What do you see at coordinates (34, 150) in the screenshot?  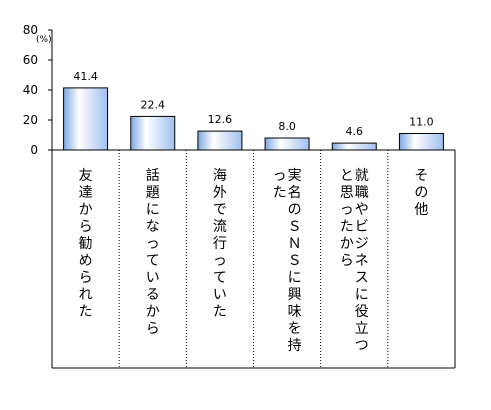 I see `y-tick-label: 0` at bounding box center [34, 150].